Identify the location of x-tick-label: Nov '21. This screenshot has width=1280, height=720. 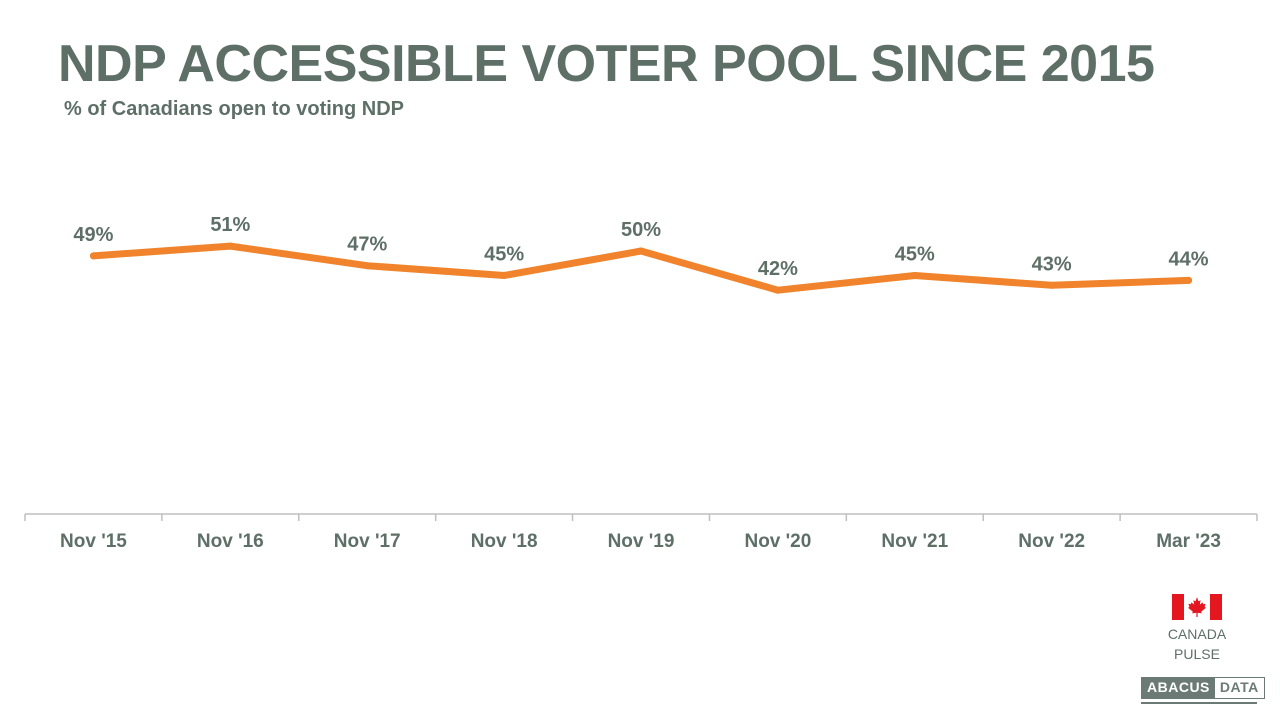
(914, 541).